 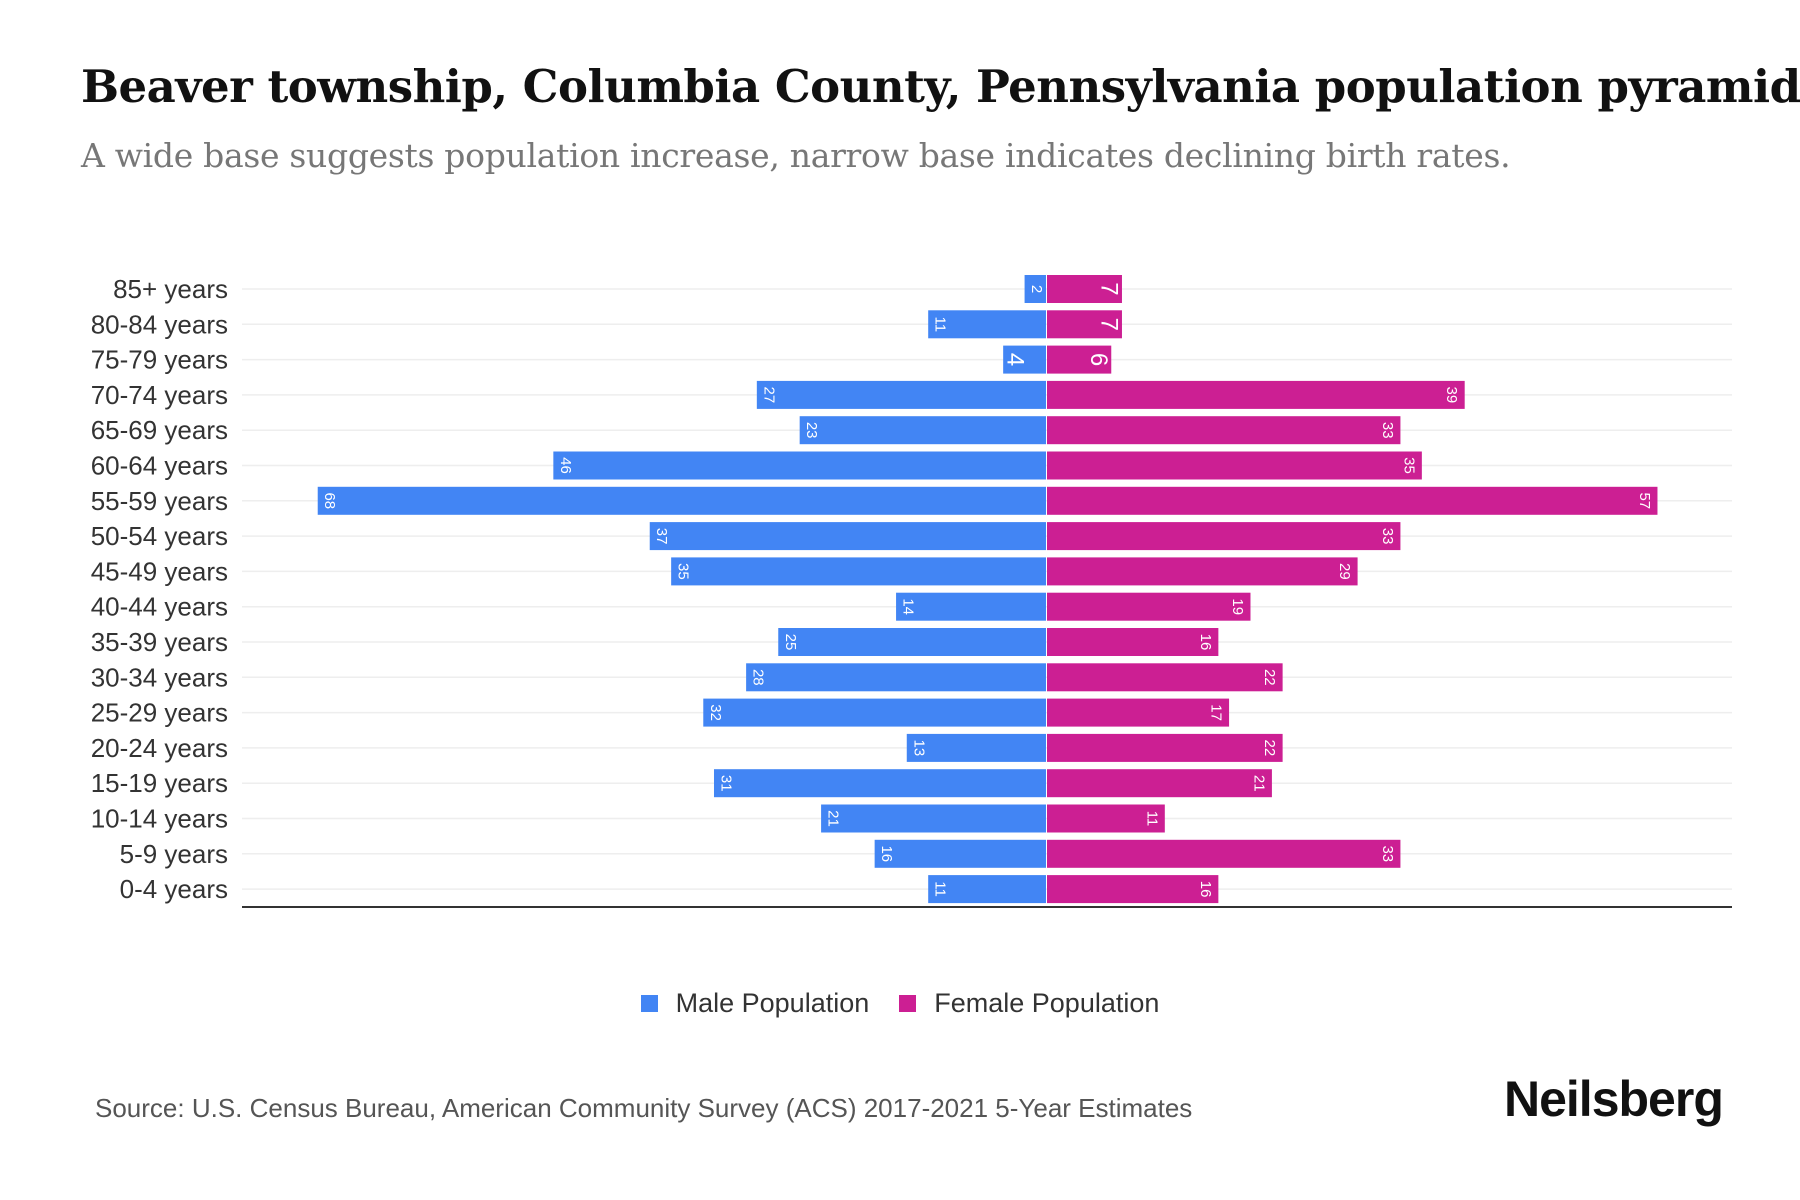 What do you see at coordinates (159, 466) in the screenshot?
I see `y-tick-label: 60-64 years` at bounding box center [159, 466].